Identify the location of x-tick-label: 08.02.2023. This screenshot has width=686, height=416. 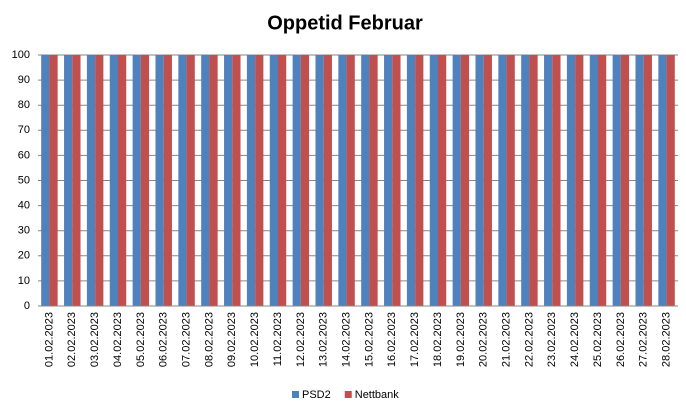
(209, 339).